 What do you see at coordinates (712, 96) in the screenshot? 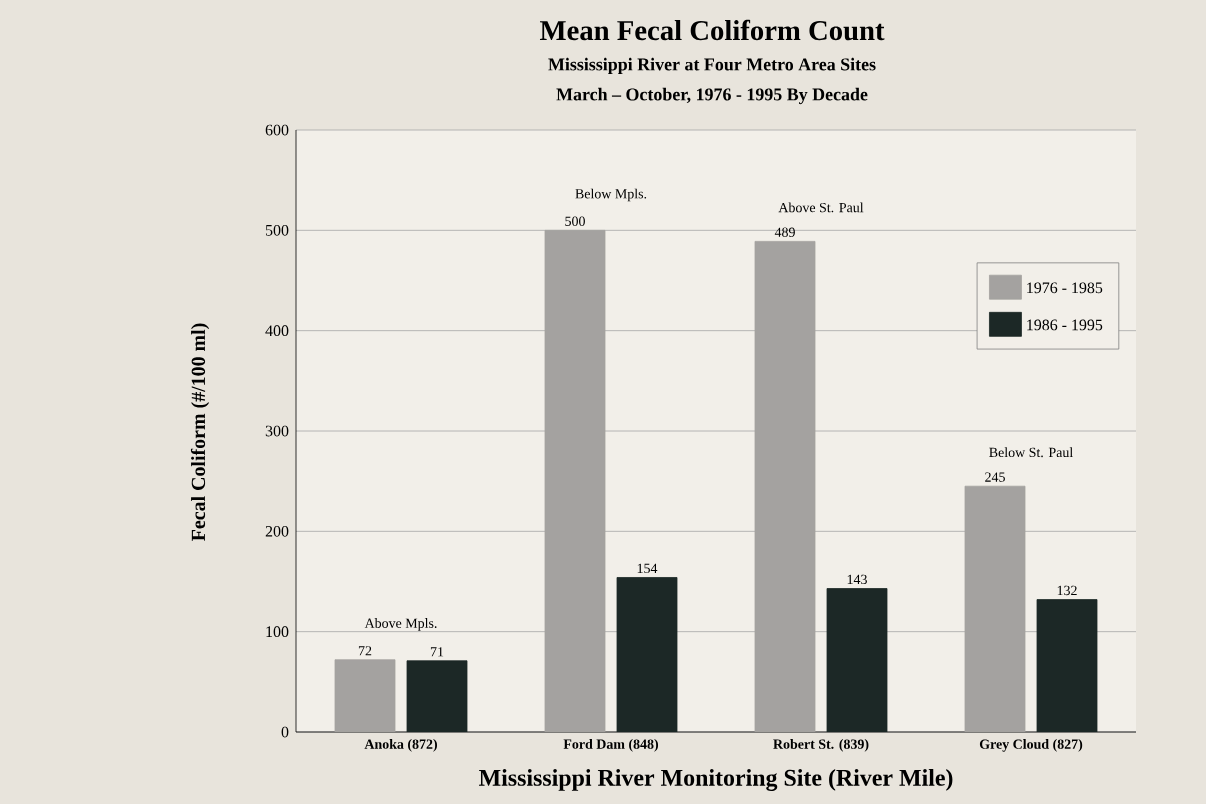
I see `text: March – October, 1976 - 1995 By Decade` at bounding box center [712, 96].